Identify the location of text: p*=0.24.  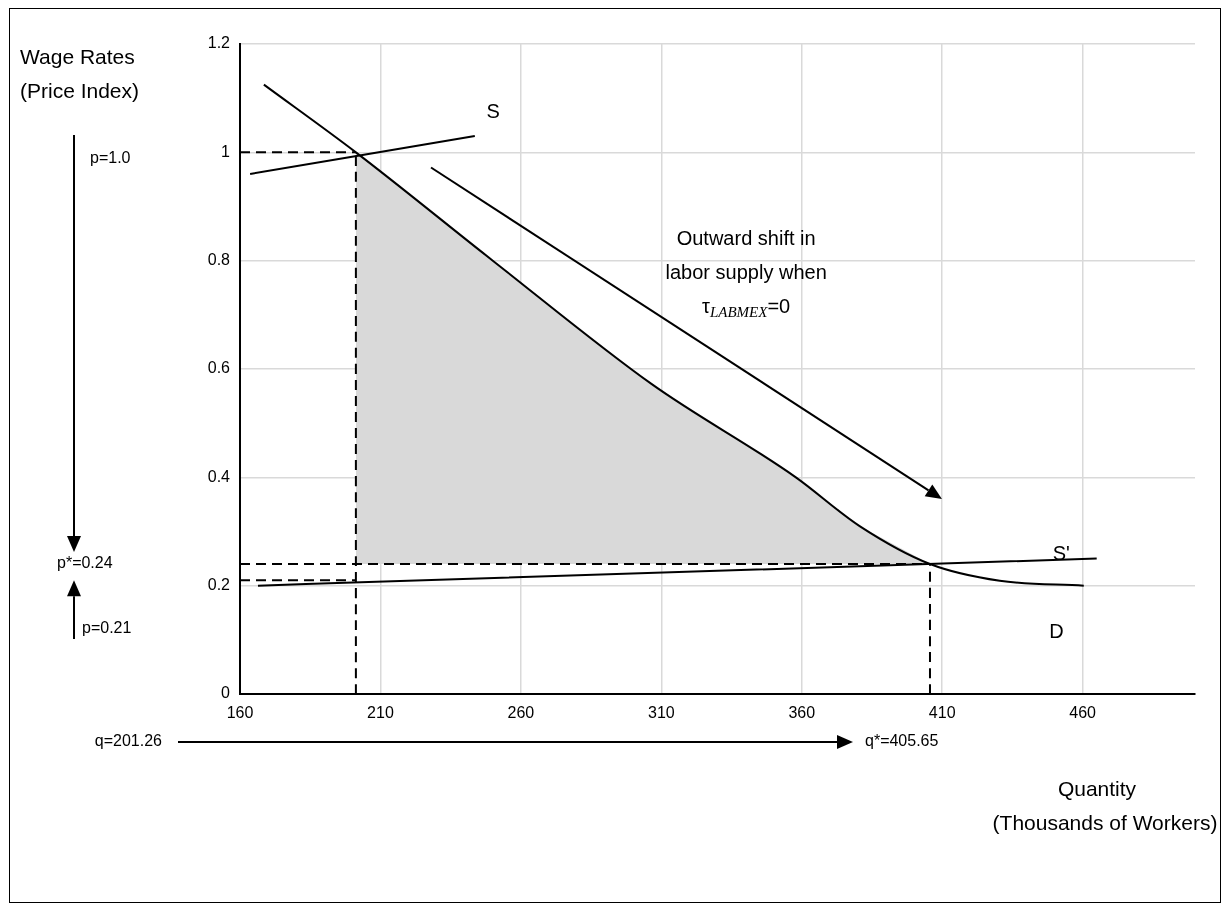
(85, 563).